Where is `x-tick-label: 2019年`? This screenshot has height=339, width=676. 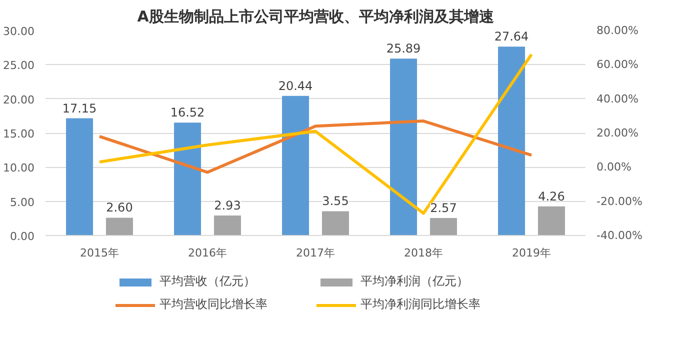
x-tick-label: 2019年 is located at coordinates (532, 253).